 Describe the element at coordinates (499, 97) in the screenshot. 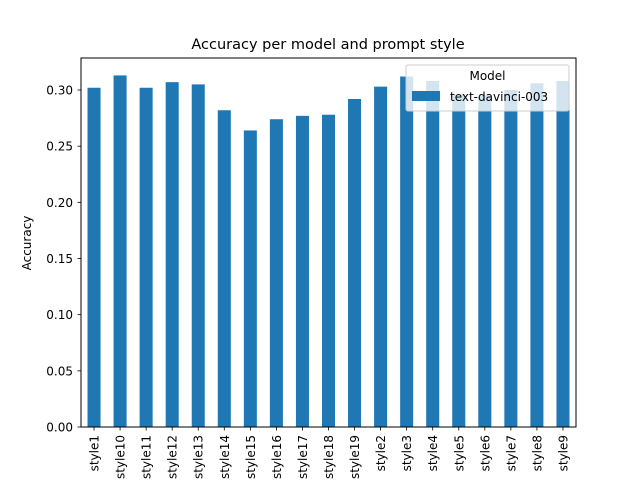

I see `legend-entry-label: text-davinci-003` at that location.